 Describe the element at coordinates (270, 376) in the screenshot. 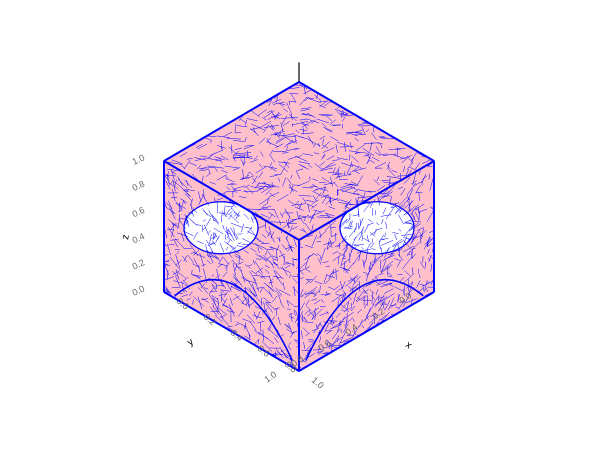

I see `y-tick-label: 1.0` at that location.